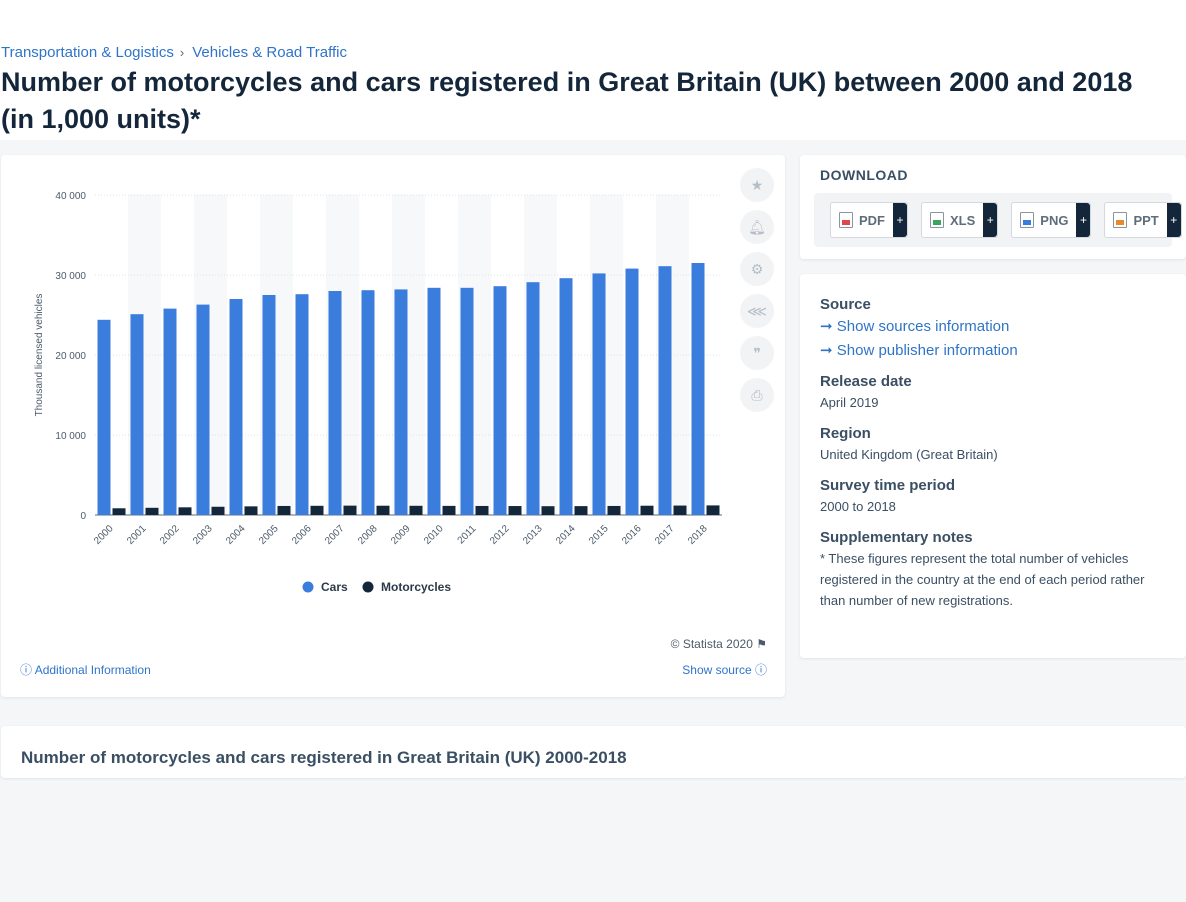 This screenshot has height=902, width=1186. Describe the element at coordinates (761, 644) in the screenshot. I see `flag-icon: ⚑` at that location.